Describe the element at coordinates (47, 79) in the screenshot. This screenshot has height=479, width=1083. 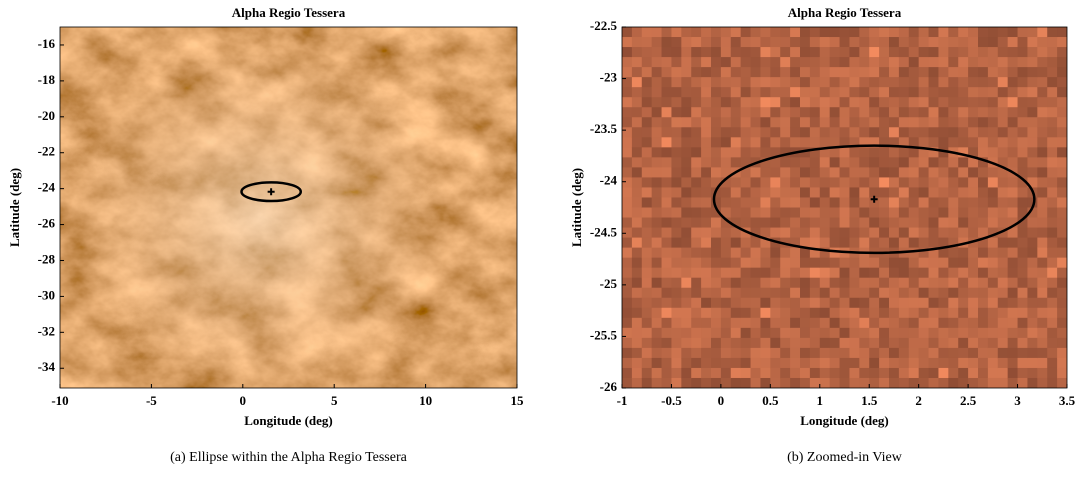
I see `y-tick-label: -18` at that location.